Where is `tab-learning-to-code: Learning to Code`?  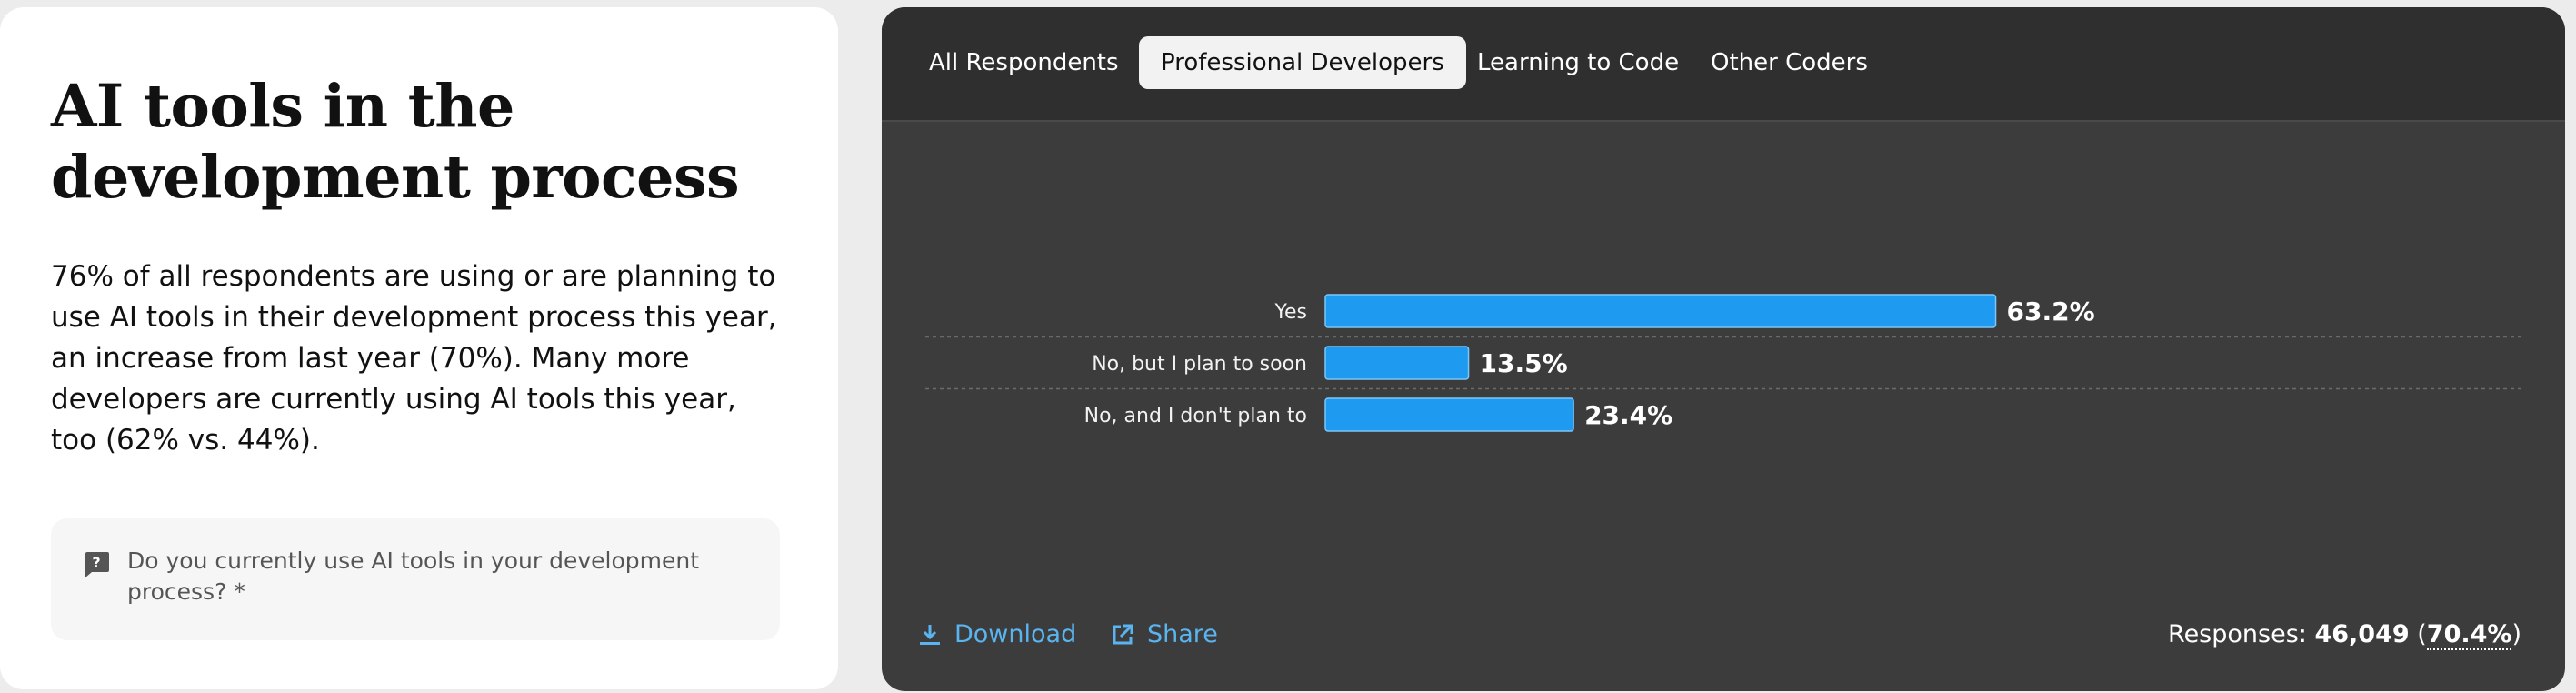
tab-learning-to-code: Learning to Code is located at coordinates (1578, 63).